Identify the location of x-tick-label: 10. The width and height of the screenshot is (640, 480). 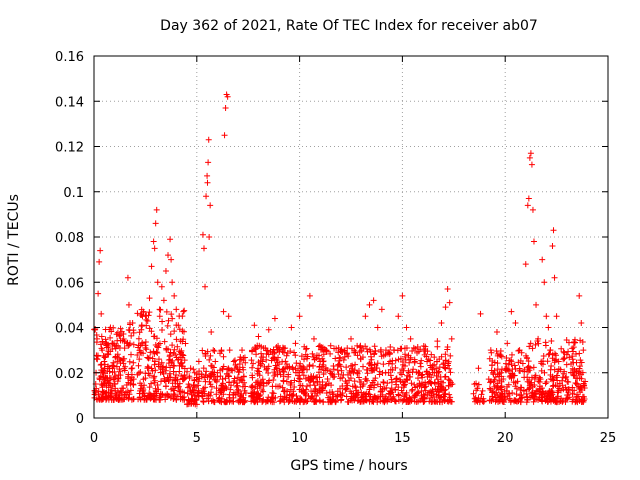
(299, 438).